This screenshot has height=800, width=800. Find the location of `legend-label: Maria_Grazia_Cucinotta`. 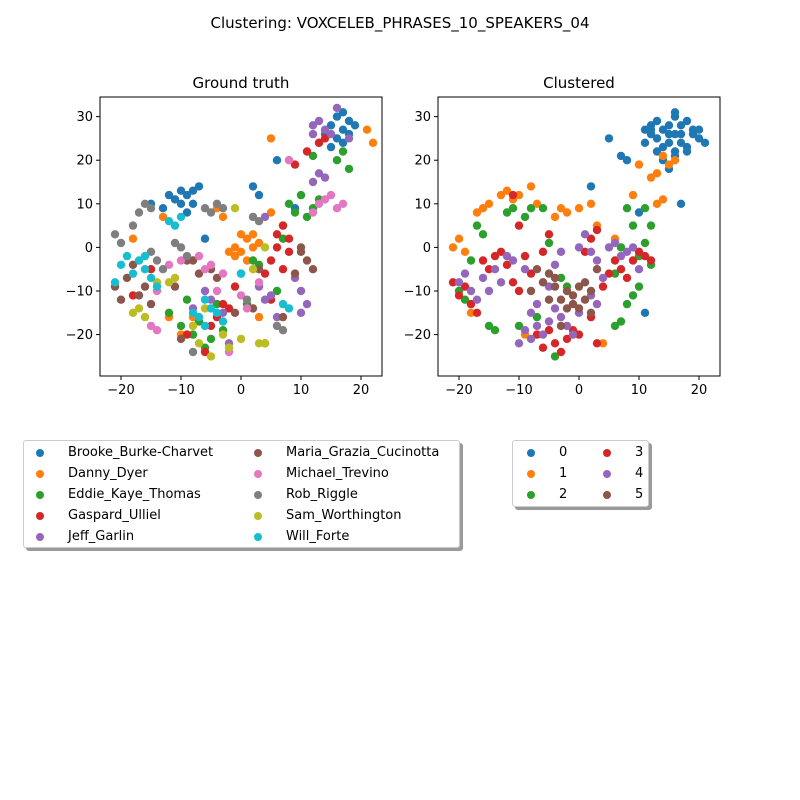

legend-label: Maria_Grazia_Cucinotta is located at coordinates (363, 452).